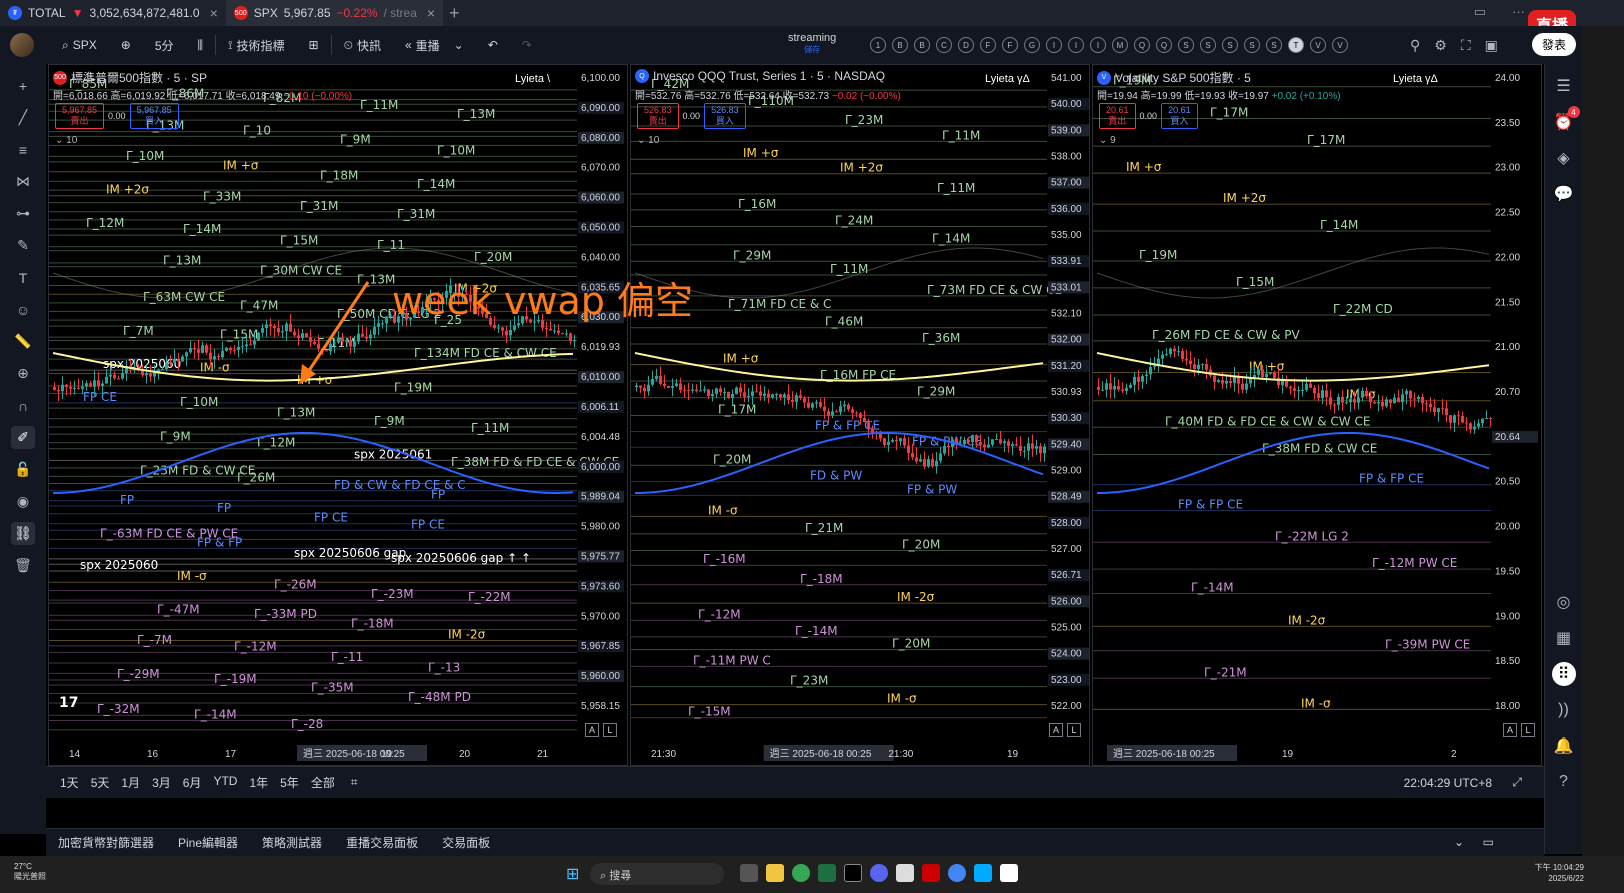 This screenshot has height=893, width=1624. I want to click on new-tab-icon: +, so click(454, 12).